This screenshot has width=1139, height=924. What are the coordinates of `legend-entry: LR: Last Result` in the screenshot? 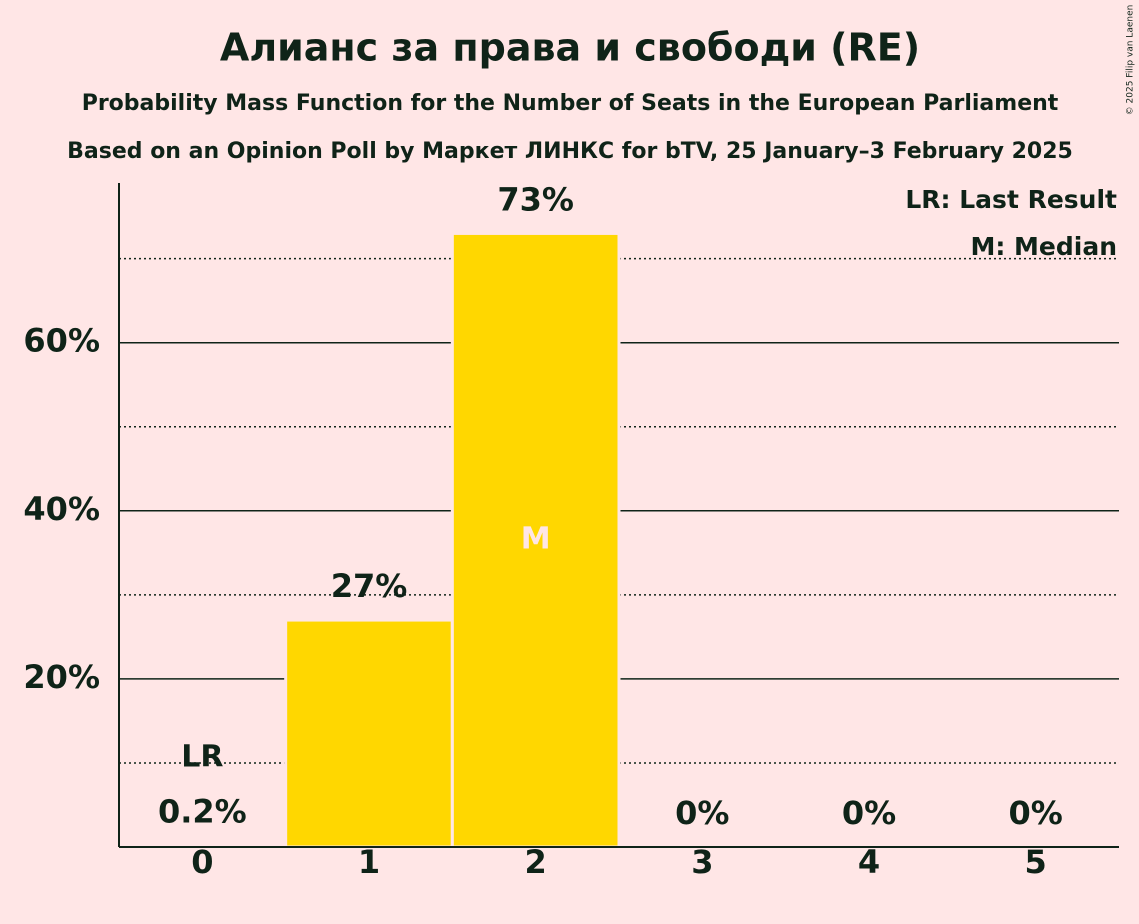 It's located at (1011, 199).